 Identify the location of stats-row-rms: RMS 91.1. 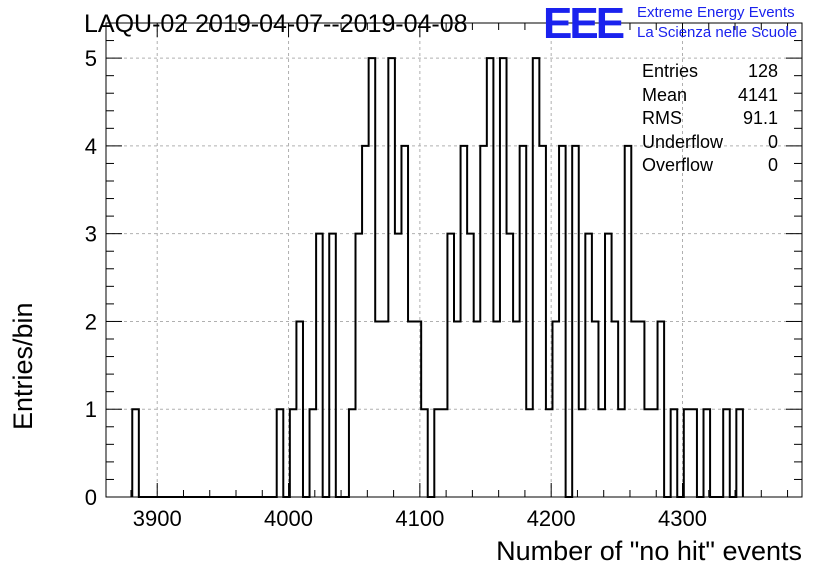
(710, 119).